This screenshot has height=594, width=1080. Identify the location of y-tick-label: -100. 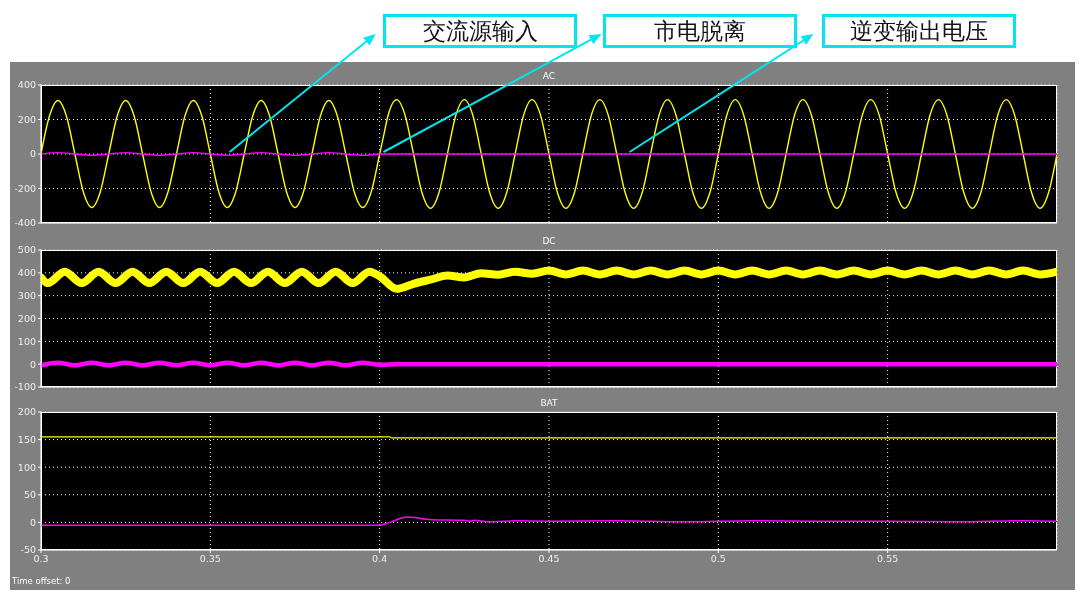
(25, 387).